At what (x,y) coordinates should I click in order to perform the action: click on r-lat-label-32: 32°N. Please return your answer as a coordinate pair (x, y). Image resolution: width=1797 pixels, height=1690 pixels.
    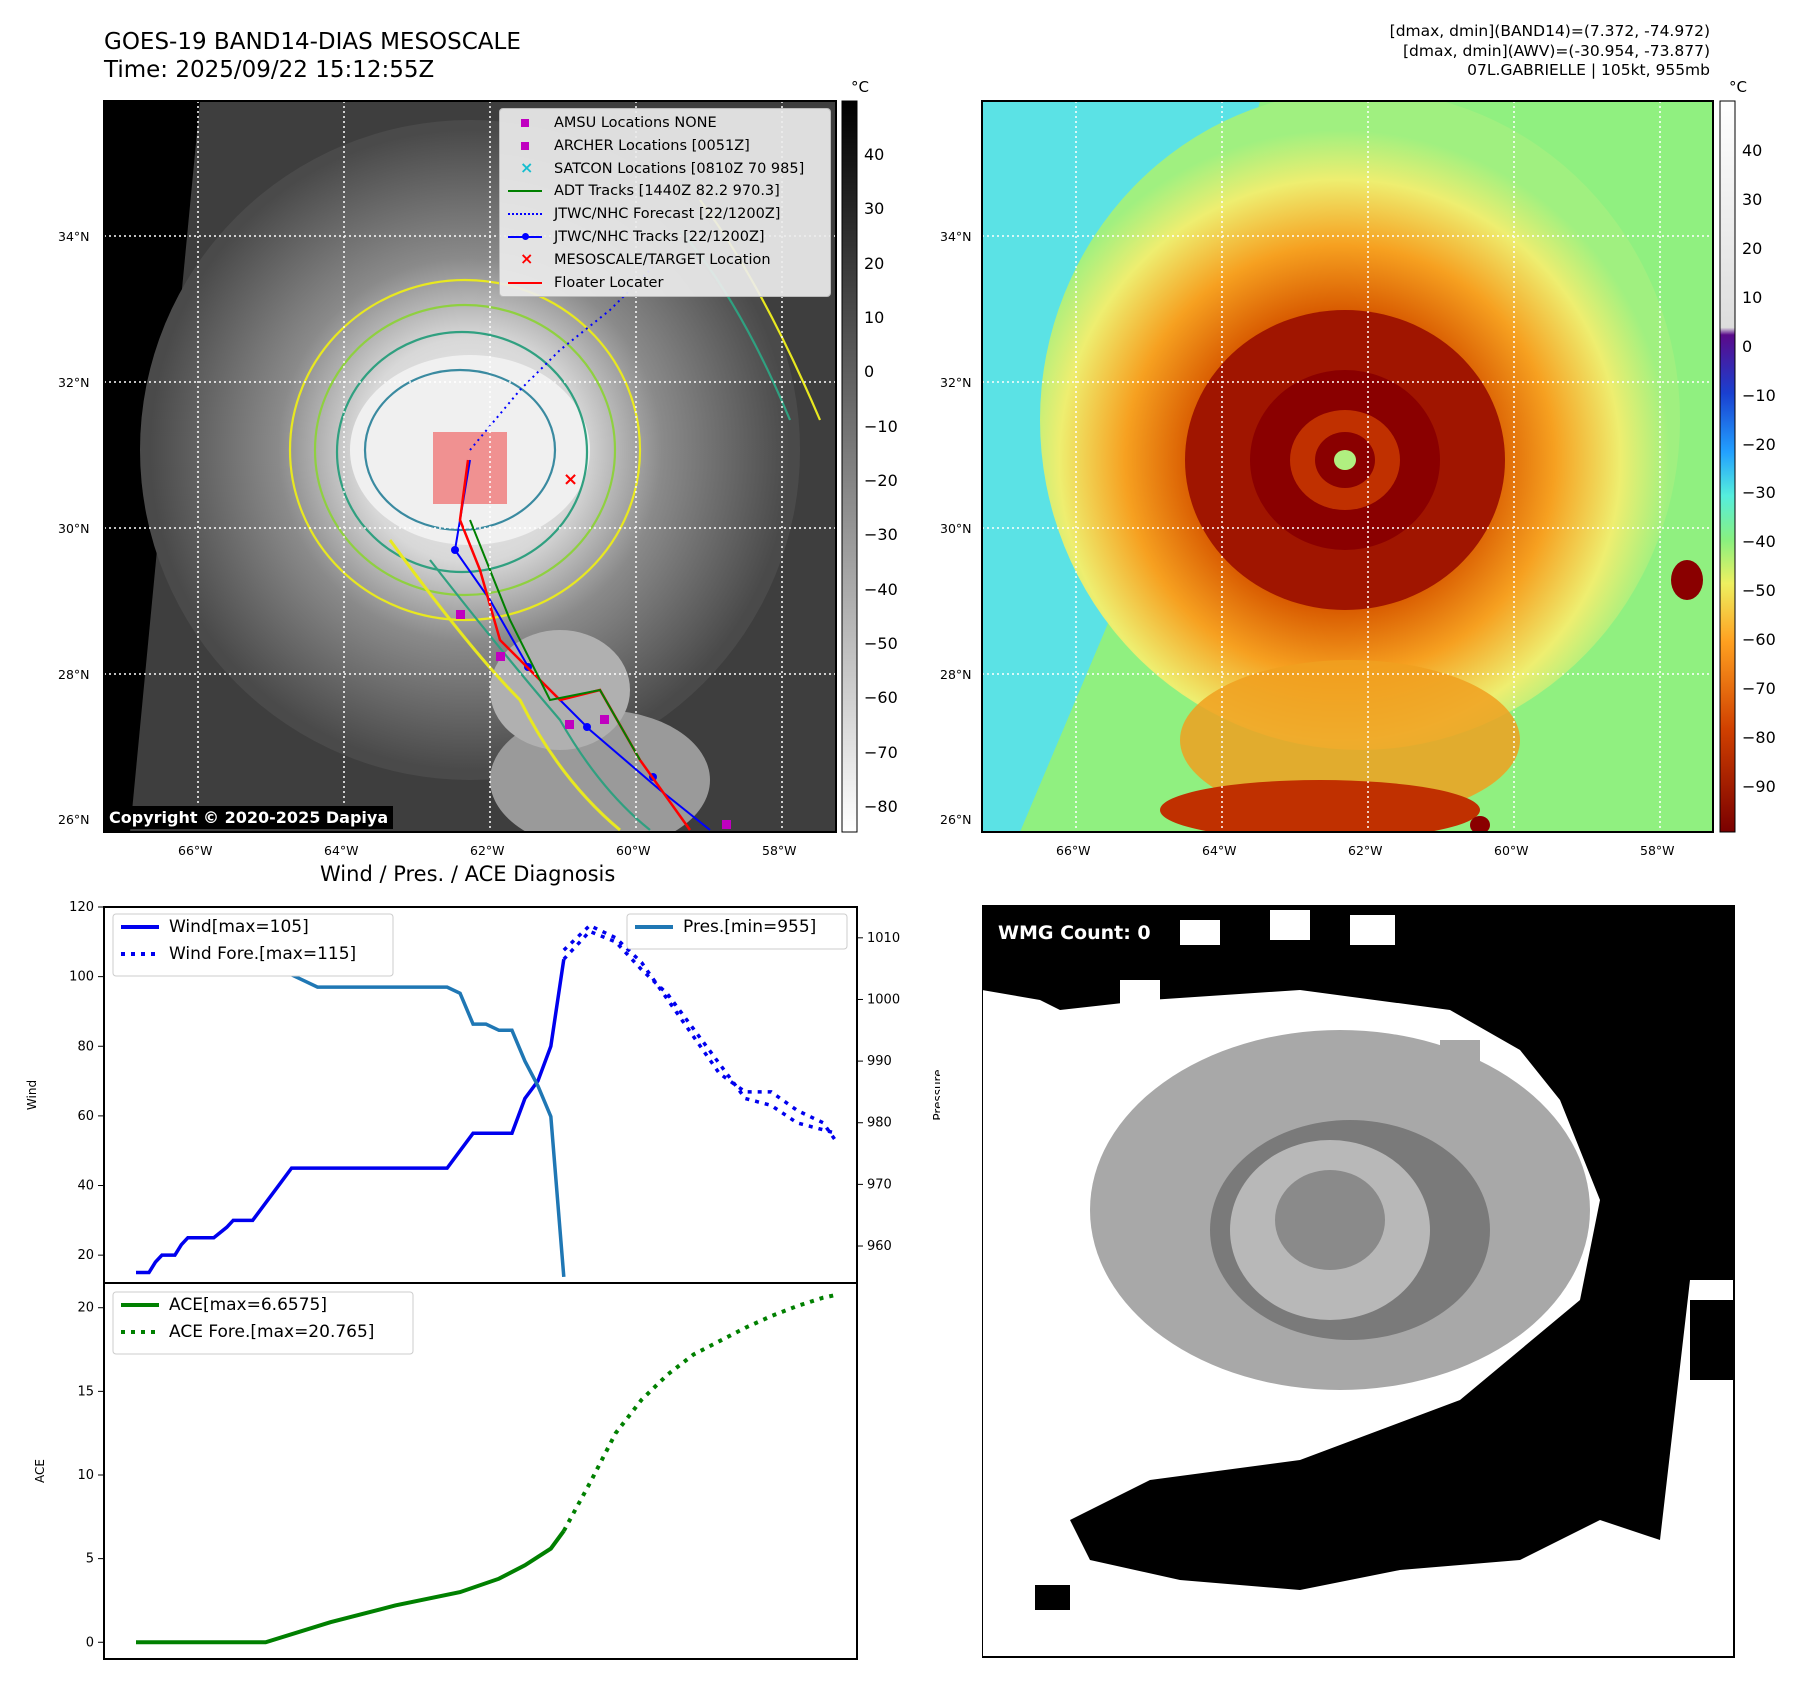
    Looking at the image, I should click on (956, 382).